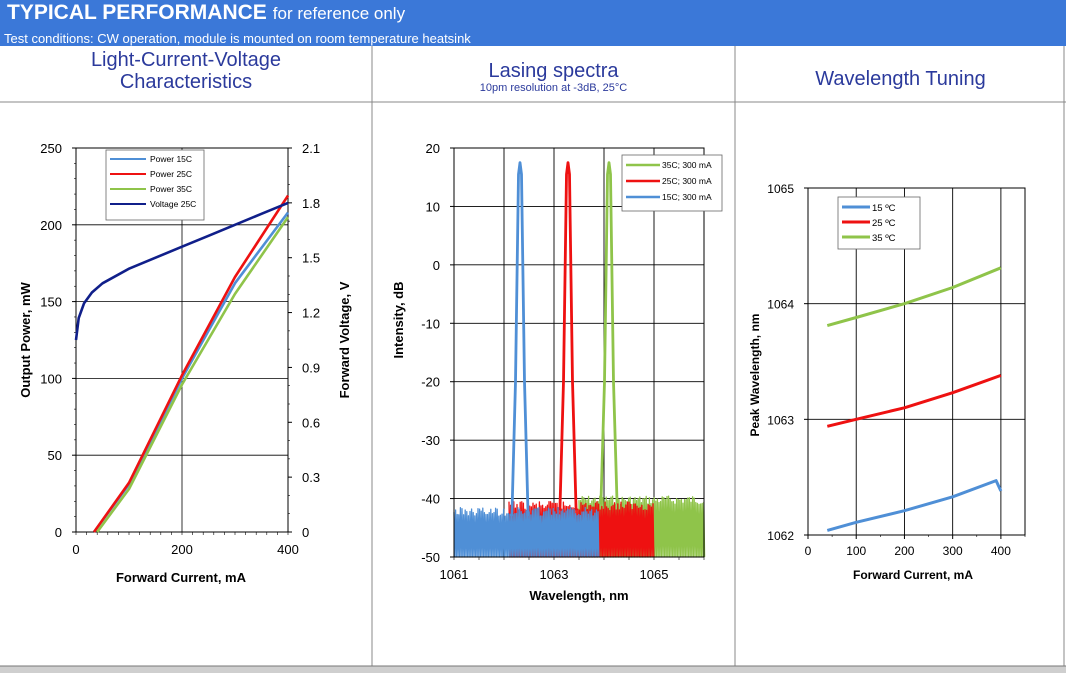 This screenshot has height=673, width=1066. I want to click on tick-label-y2: 2.1, so click(311, 148).